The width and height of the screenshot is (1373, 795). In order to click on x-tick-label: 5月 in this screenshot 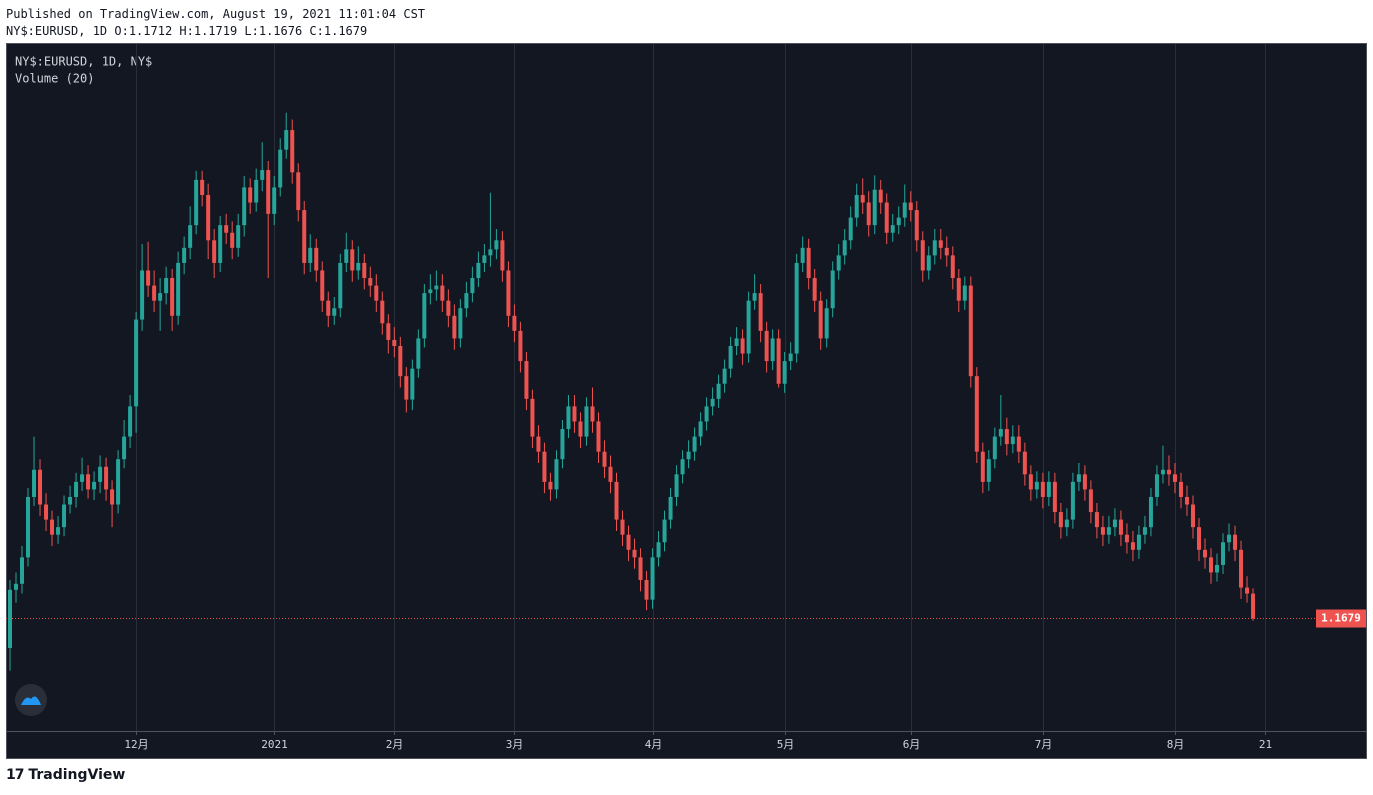, I will do `click(786, 744)`.